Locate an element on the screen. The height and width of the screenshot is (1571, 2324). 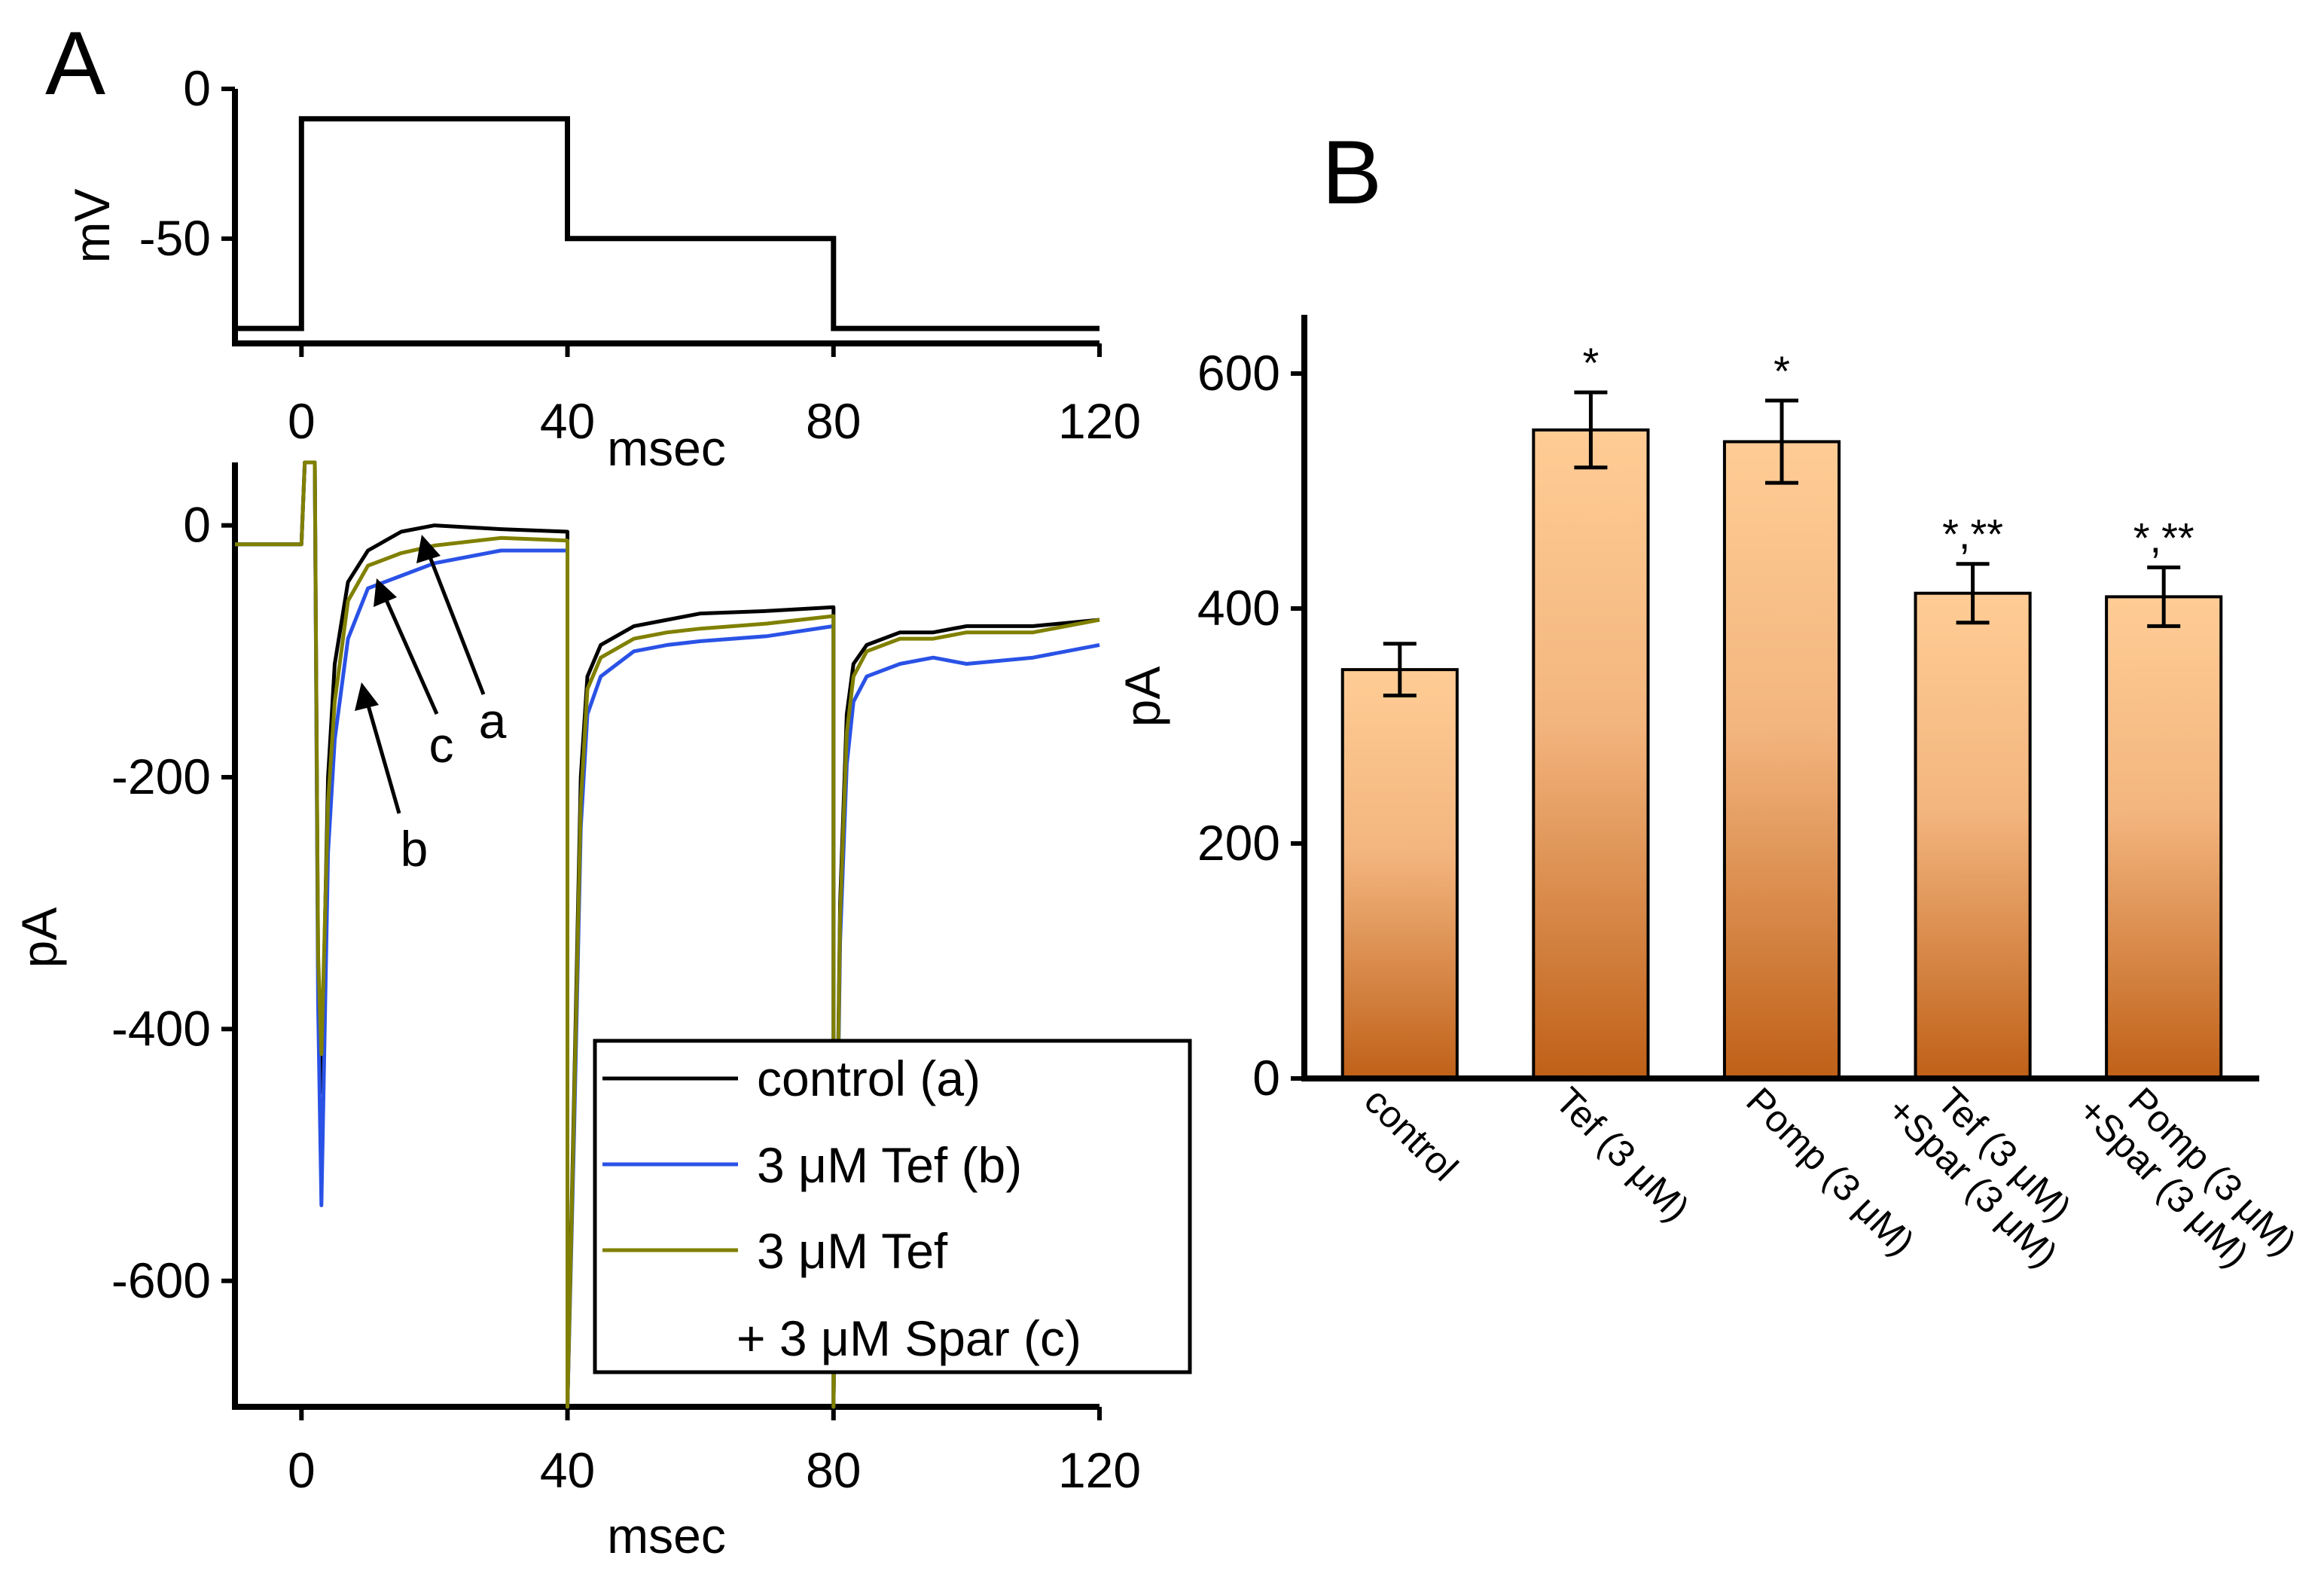
legend-entry-tef-spar-2: + 3 μM Spar (c) is located at coordinates (909, 1338).